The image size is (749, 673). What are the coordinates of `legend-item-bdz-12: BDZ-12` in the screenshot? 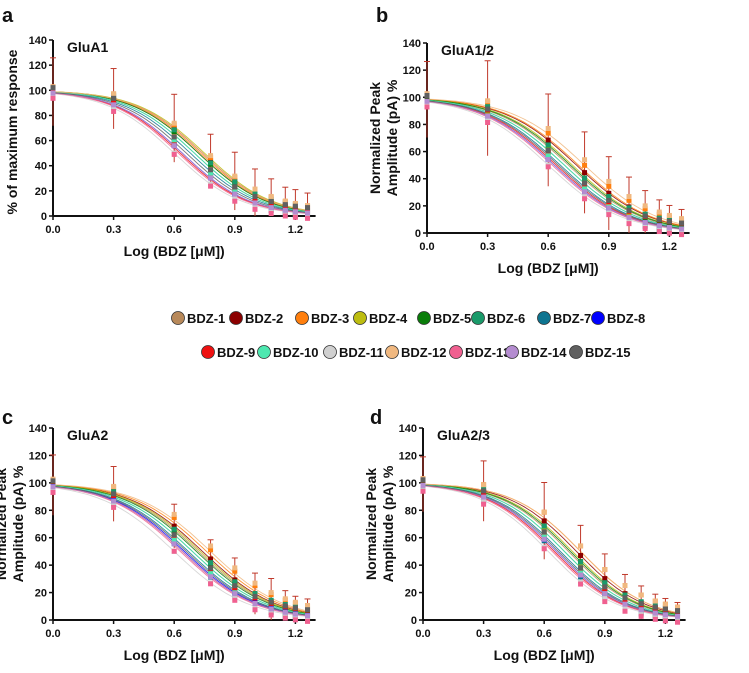 It's located at (416, 352).